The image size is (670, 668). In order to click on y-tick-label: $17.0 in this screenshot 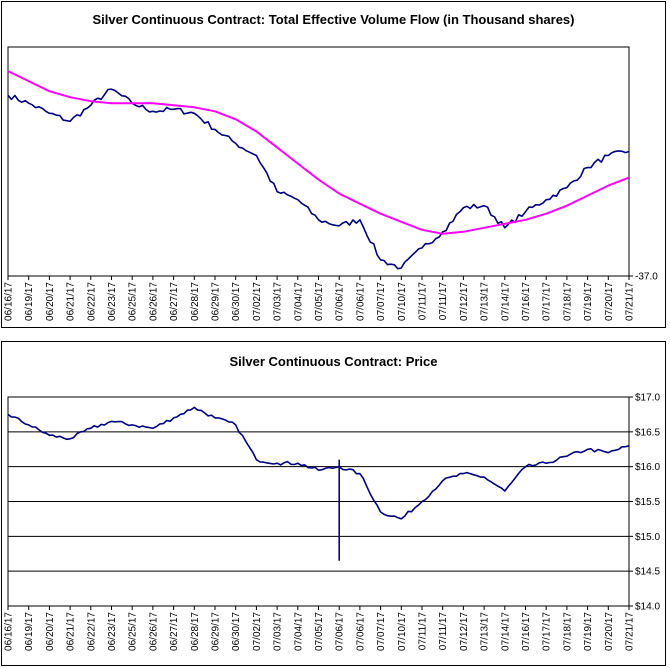, I will do `click(647, 398)`.